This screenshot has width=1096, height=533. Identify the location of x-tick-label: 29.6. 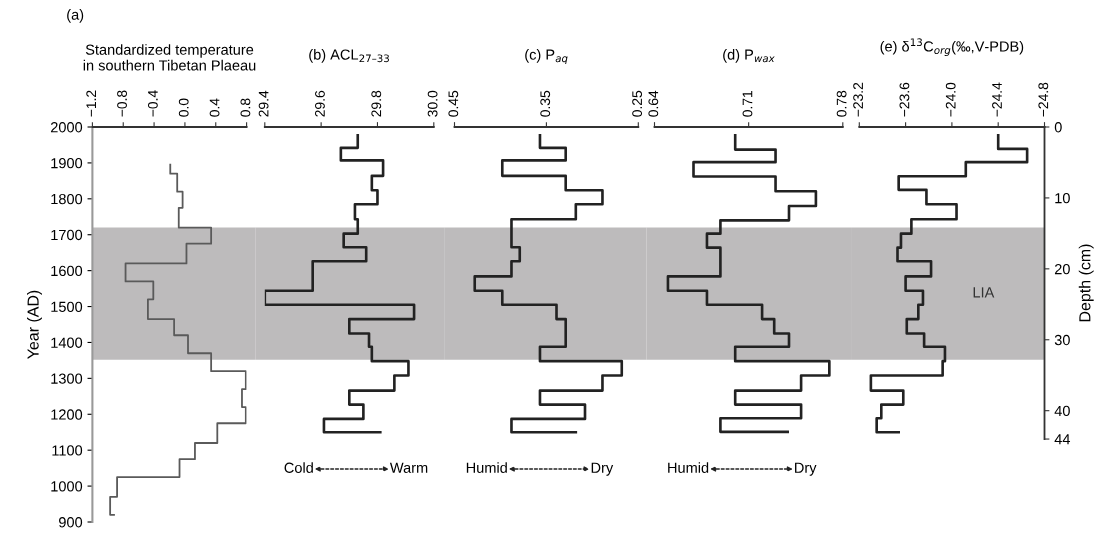
(320, 103).